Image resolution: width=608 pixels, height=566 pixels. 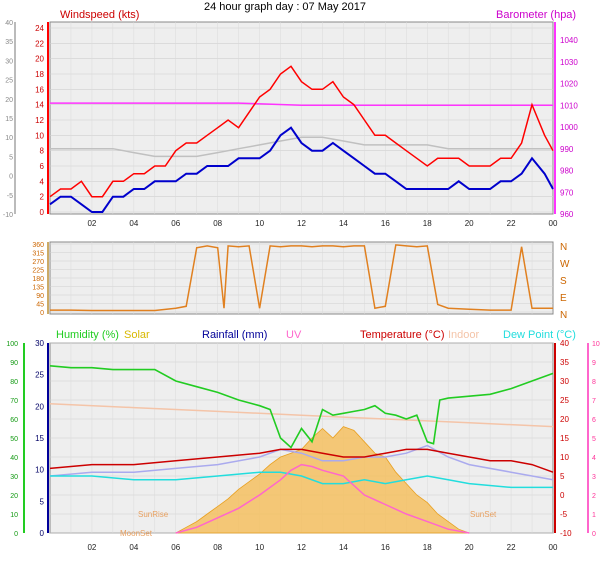 I want to click on temperature-line, so click(x=301, y=460).